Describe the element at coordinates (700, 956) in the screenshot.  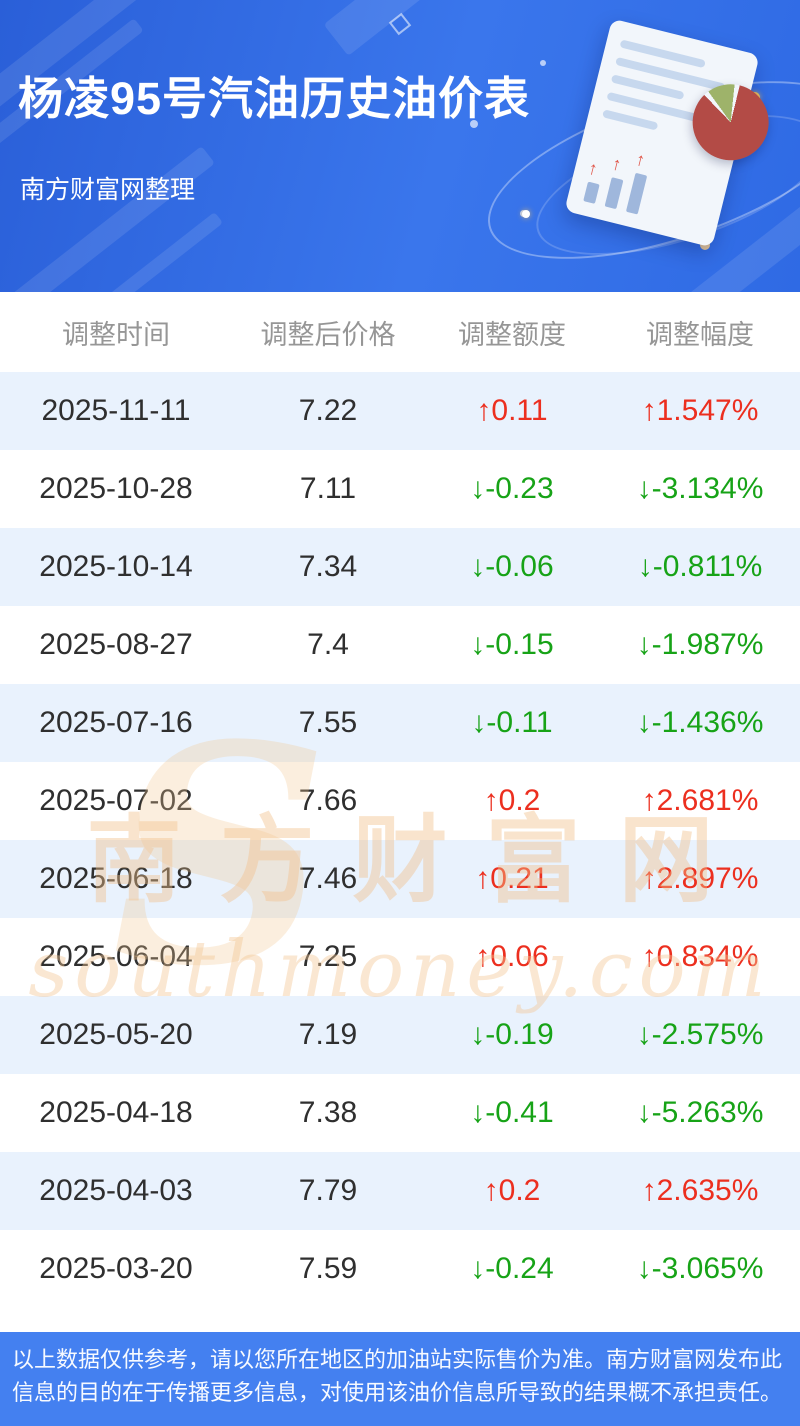
I see `cell-percent: ↑0.834%` at that location.